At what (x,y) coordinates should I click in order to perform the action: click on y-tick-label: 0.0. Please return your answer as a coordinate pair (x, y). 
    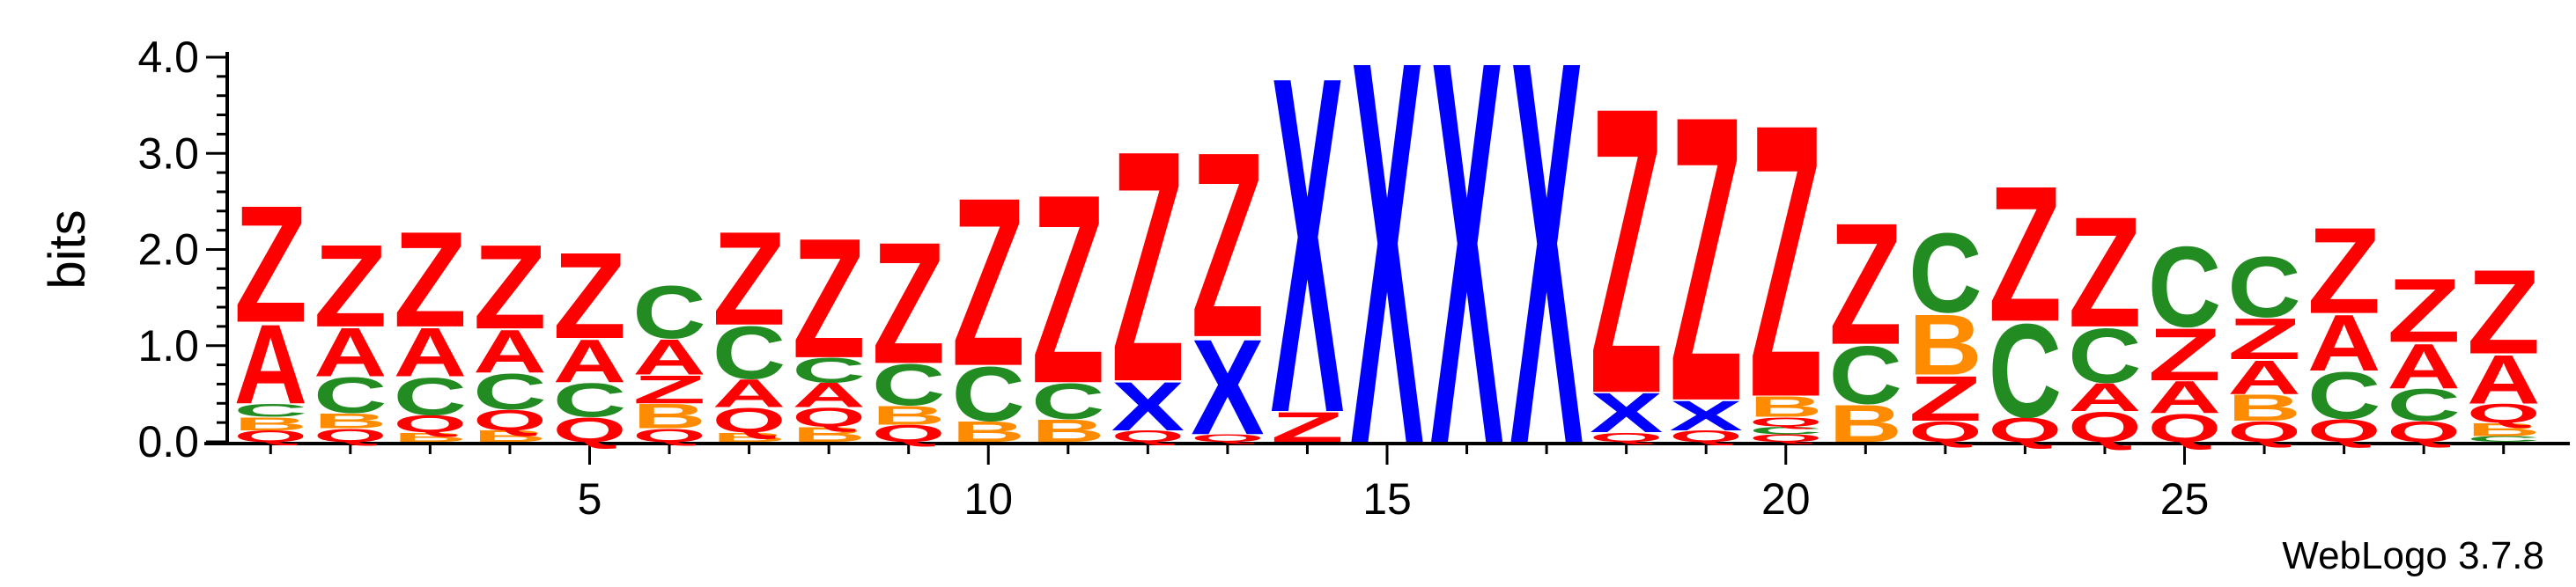
    Looking at the image, I should click on (168, 441).